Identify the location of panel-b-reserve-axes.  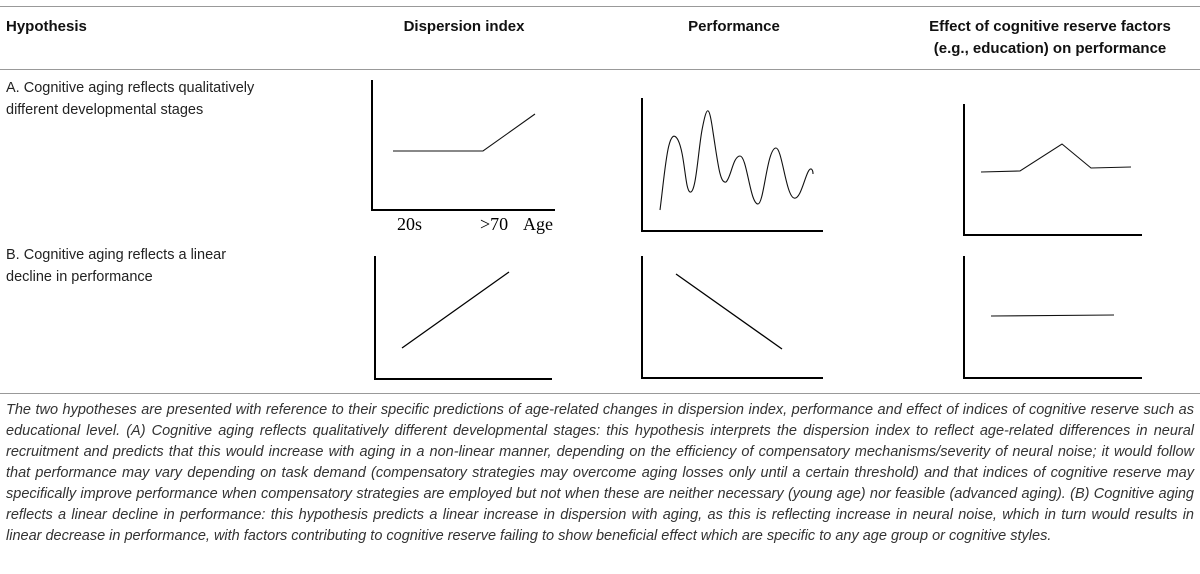
(1052, 317).